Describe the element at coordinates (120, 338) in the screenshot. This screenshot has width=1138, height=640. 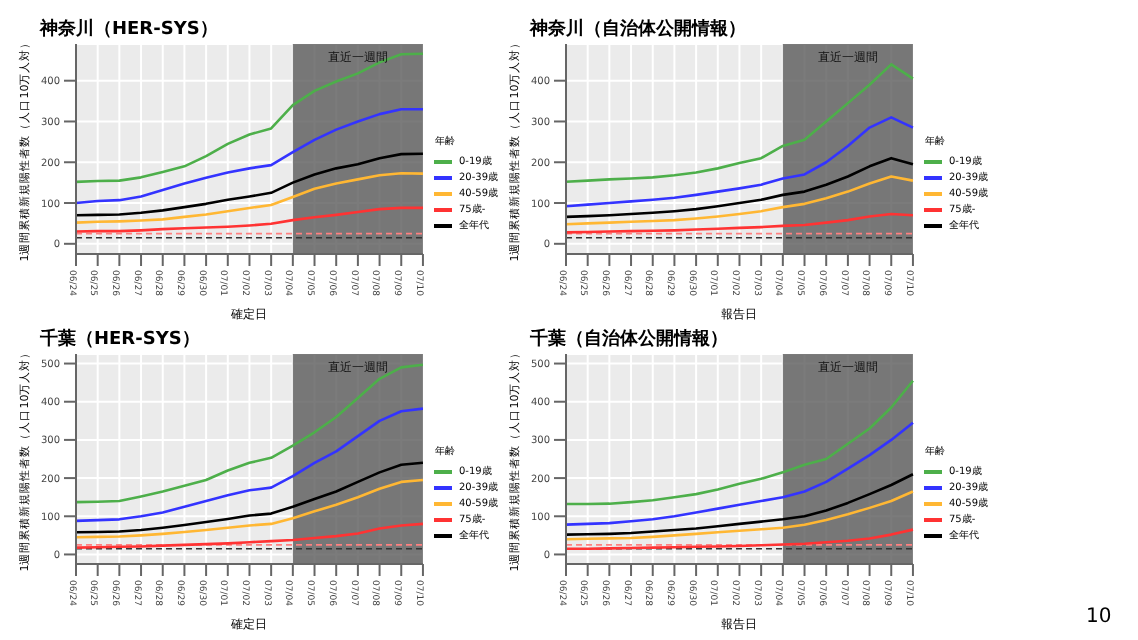
I see `chart-title: 千葉（HER-SYS）` at that location.